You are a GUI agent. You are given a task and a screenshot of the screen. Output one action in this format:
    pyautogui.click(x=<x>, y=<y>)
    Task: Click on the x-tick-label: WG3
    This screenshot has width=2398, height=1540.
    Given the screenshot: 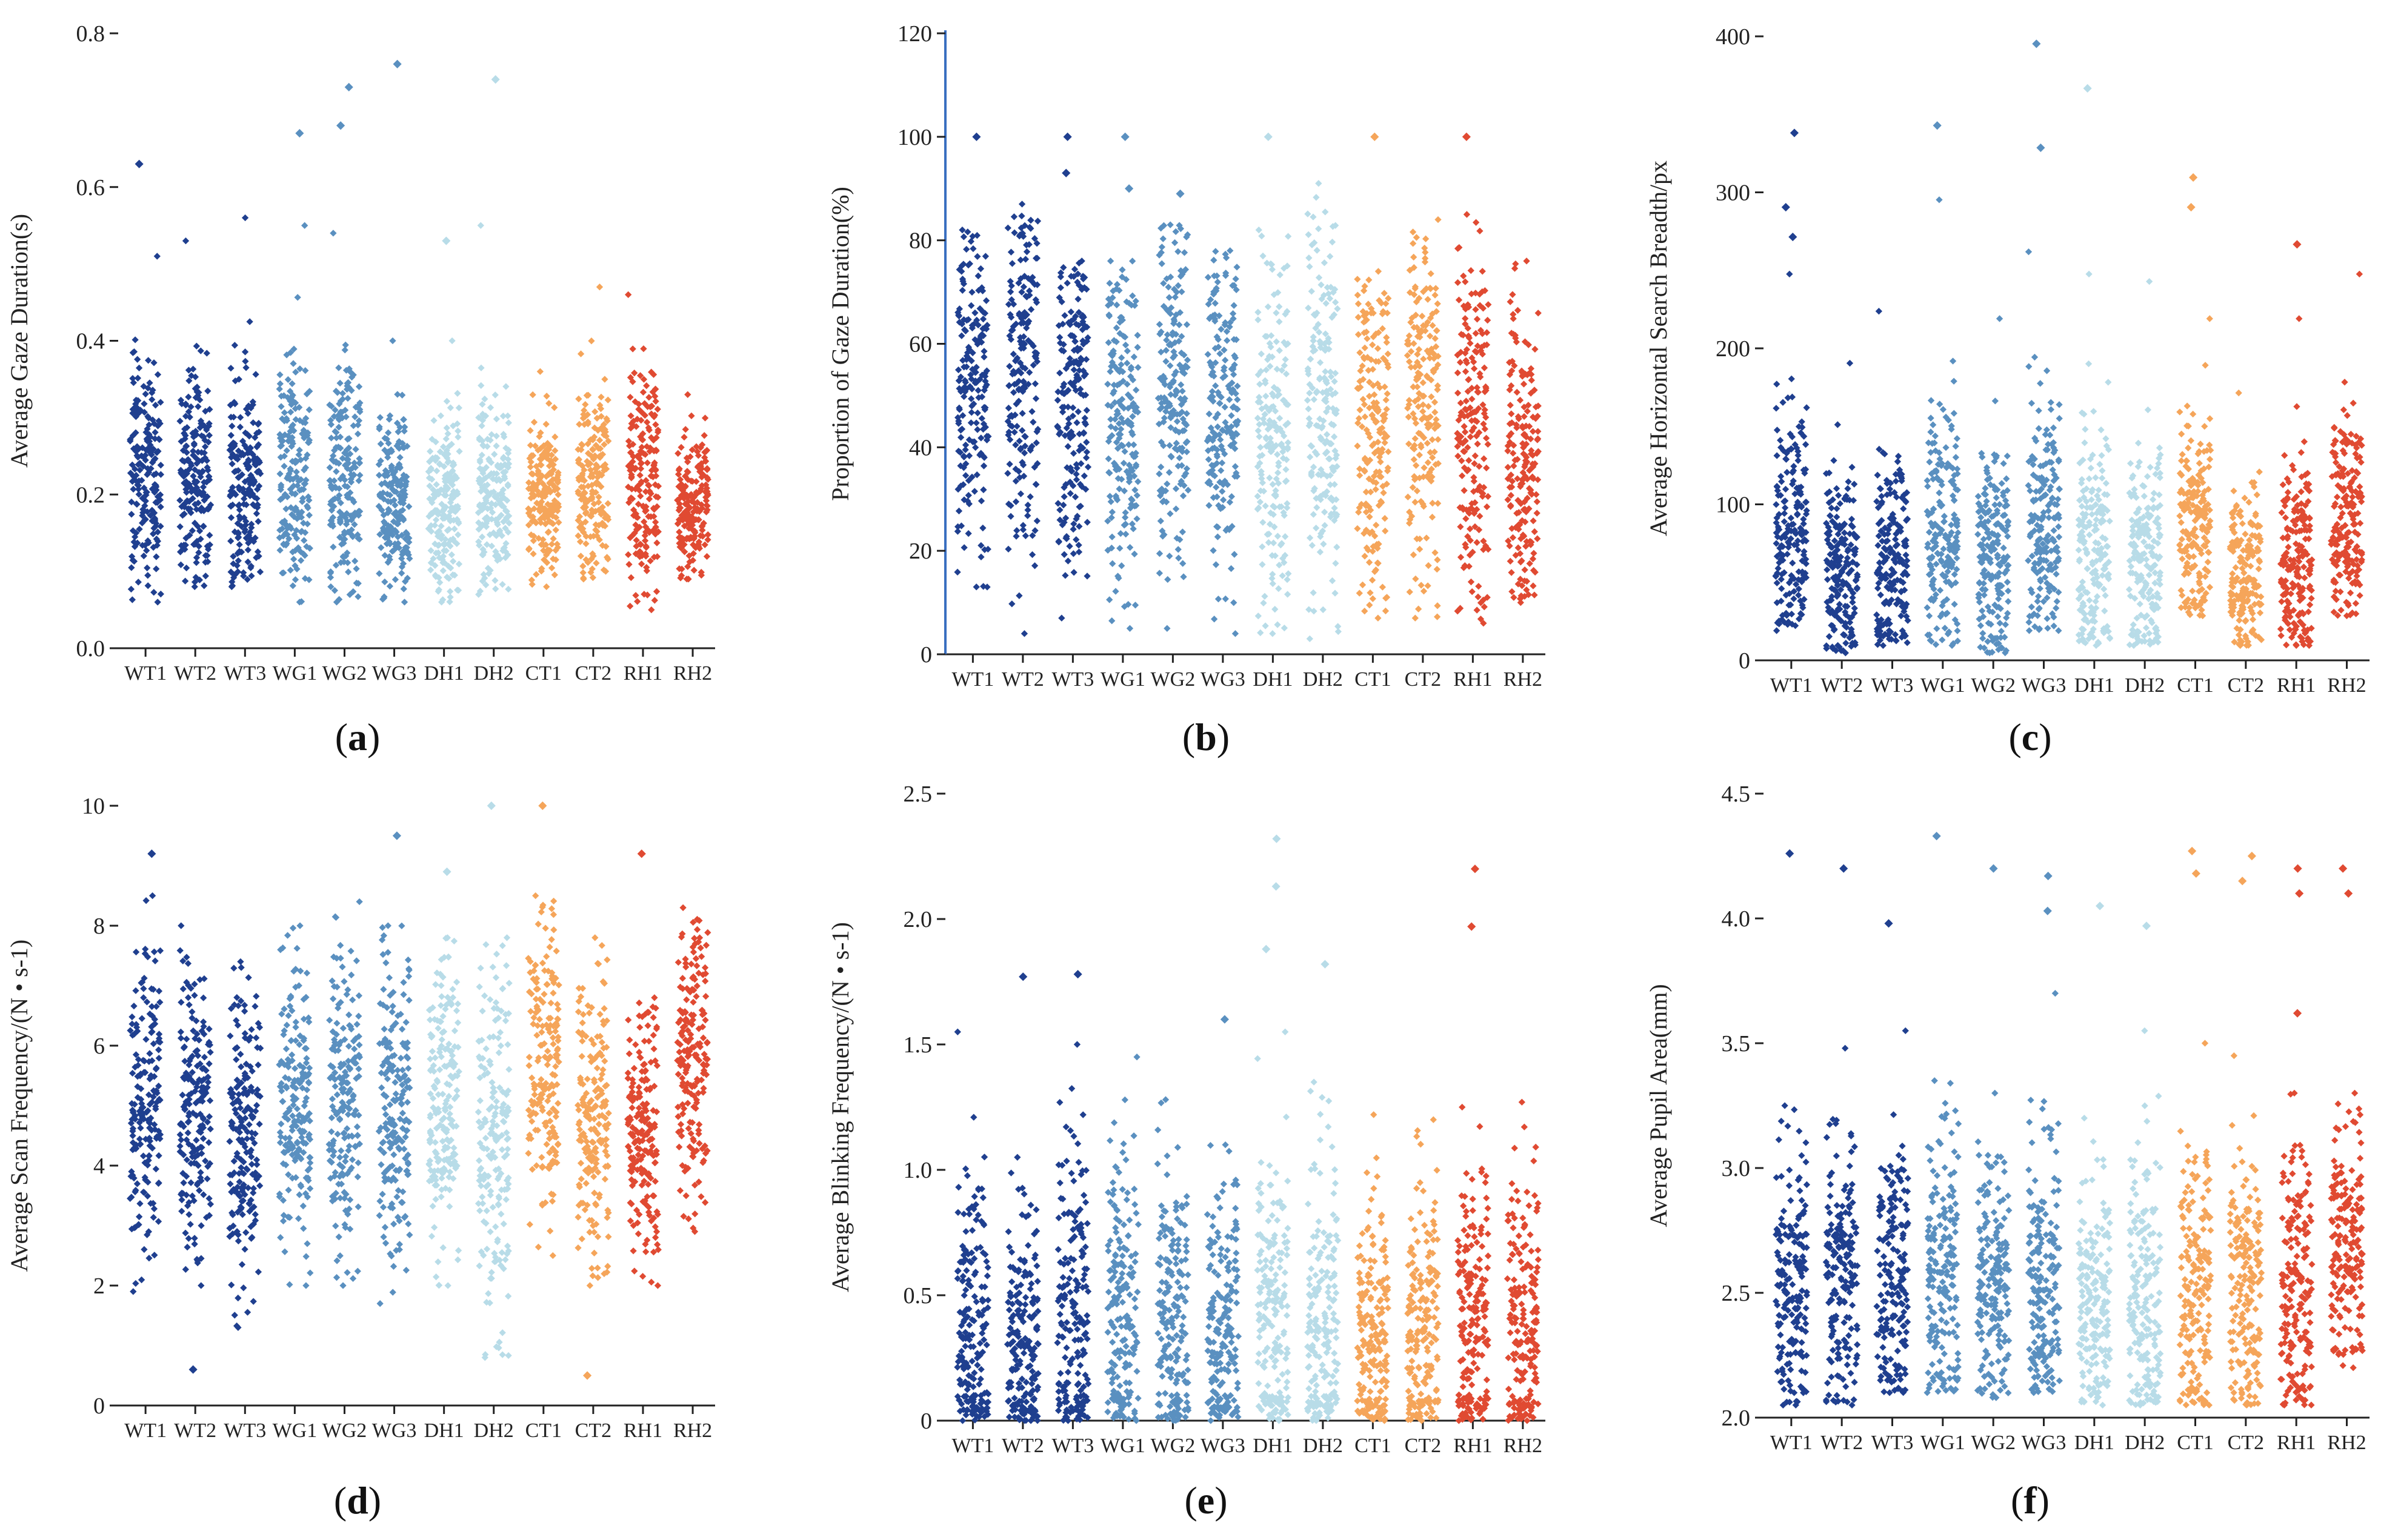 What is the action you would take?
    pyautogui.click(x=394, y=673)
    